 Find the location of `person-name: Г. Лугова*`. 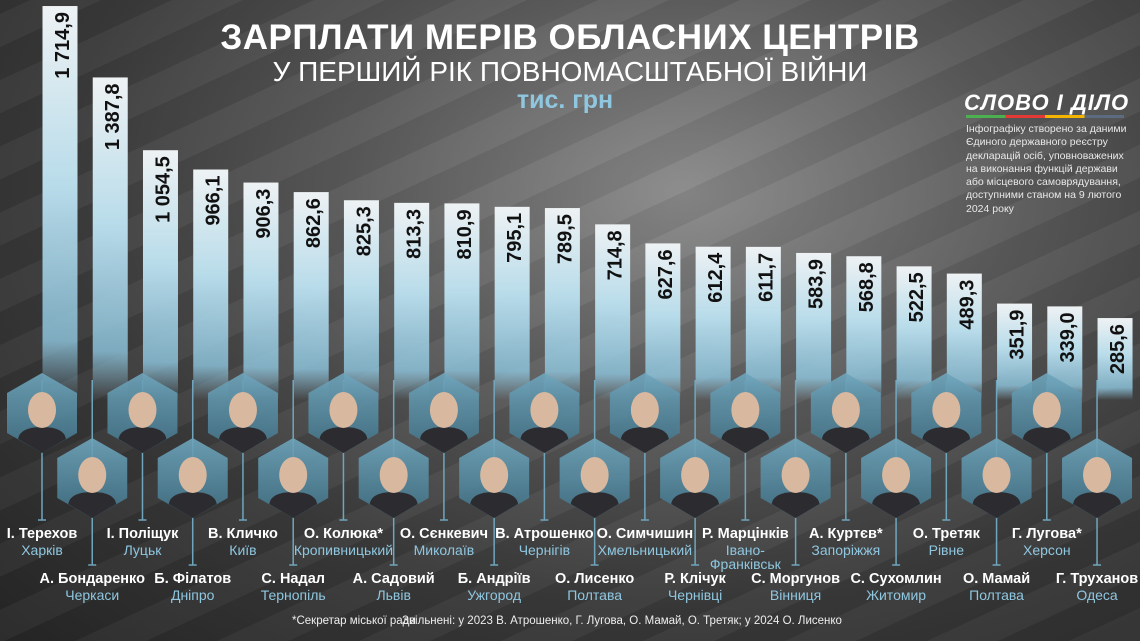

person-name: Г. Лугова* is located at coordinates (1047, 534).